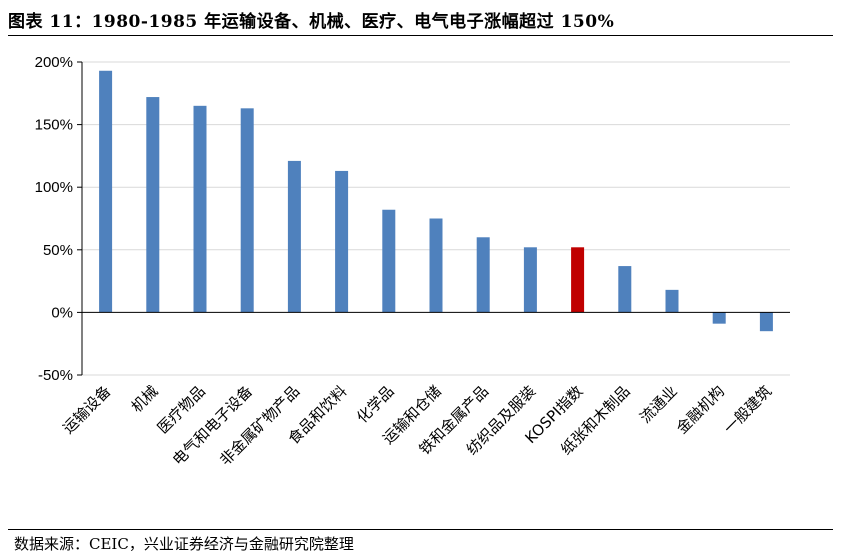  What do you see at coordinates (55, 375) in the screenshot?
I see `y-tick-label: -50%` at bounding box center [55, 375].